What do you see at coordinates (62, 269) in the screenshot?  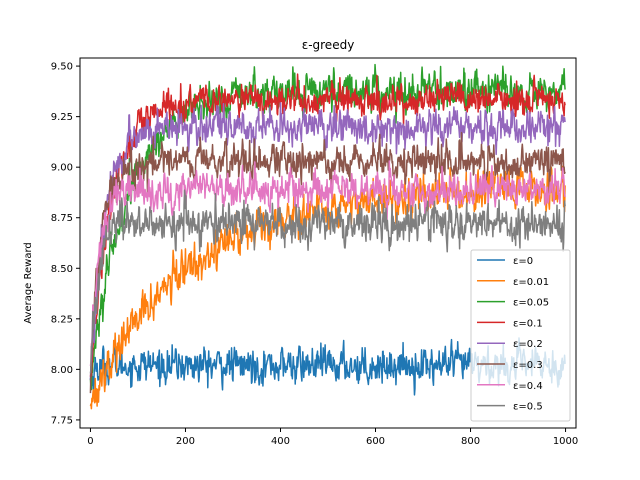 I see `y-tick-label: 8.50` at bounding box center [62, 269].